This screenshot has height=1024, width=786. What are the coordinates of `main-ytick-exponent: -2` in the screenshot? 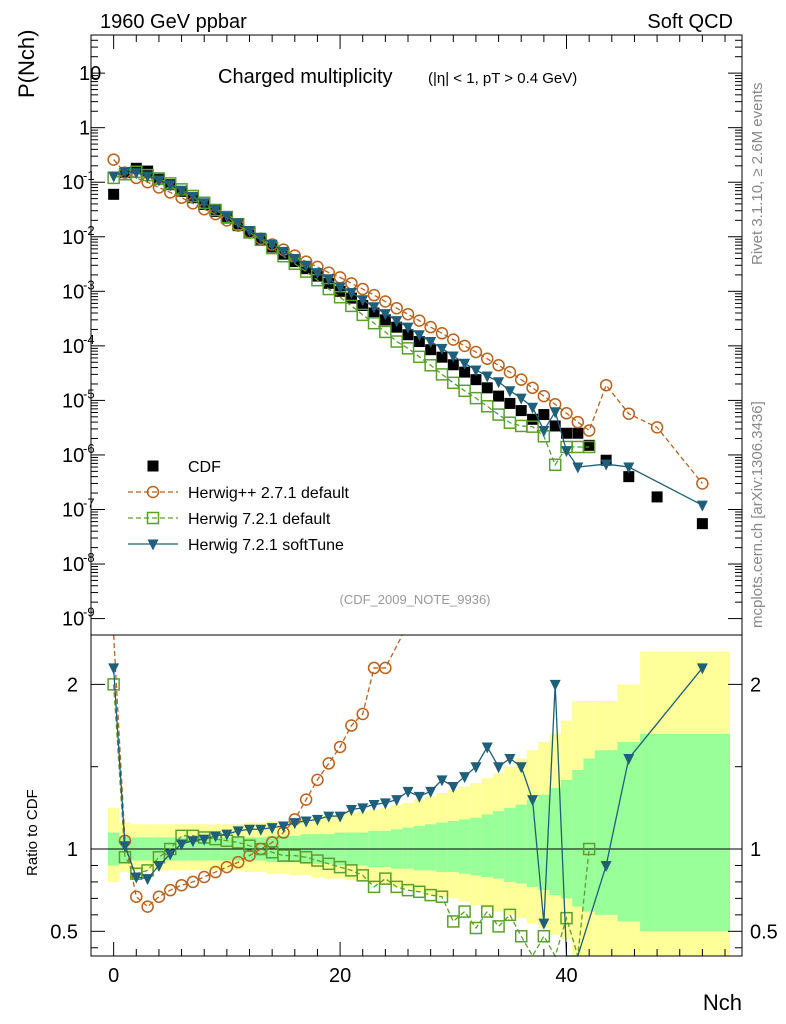 It's located at (89, 230).